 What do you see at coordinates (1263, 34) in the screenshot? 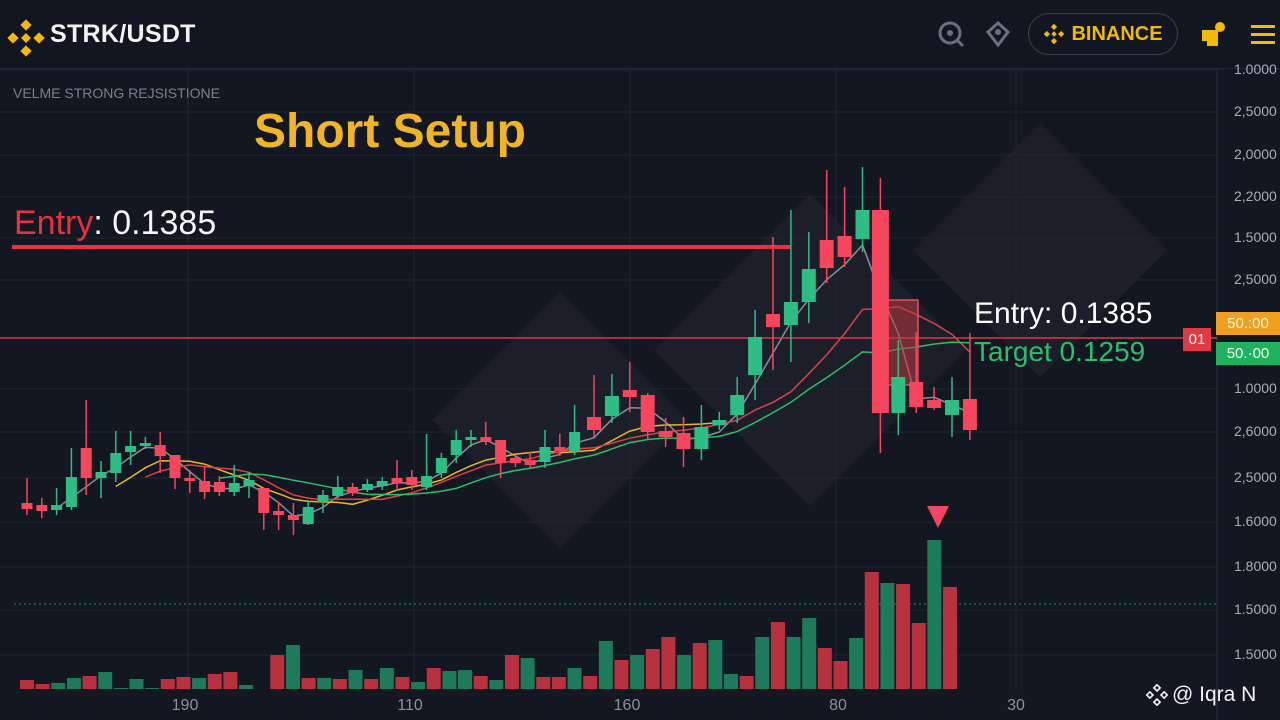
I see `menu-icon` at bounding box center [1263, 34].